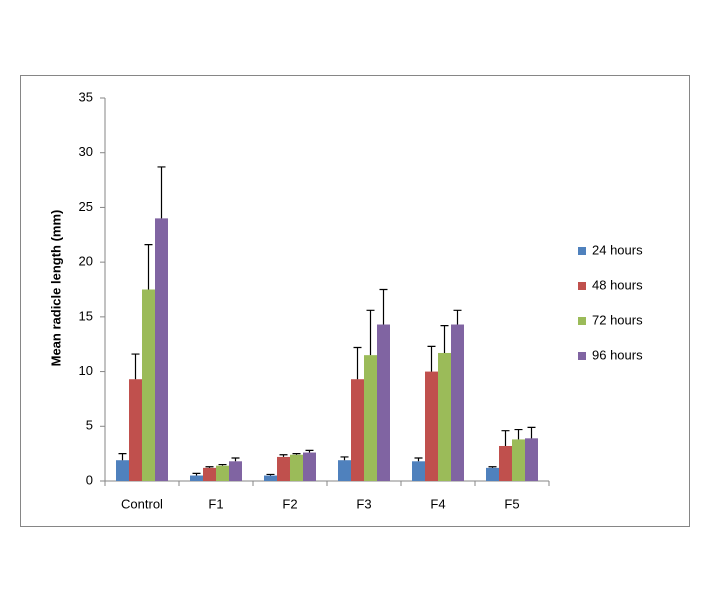 This screenshot has height=604, width=710. Describe the element at coordinates (215, 503) in the screenshot. I see `x-tick-label: F1` at that location.